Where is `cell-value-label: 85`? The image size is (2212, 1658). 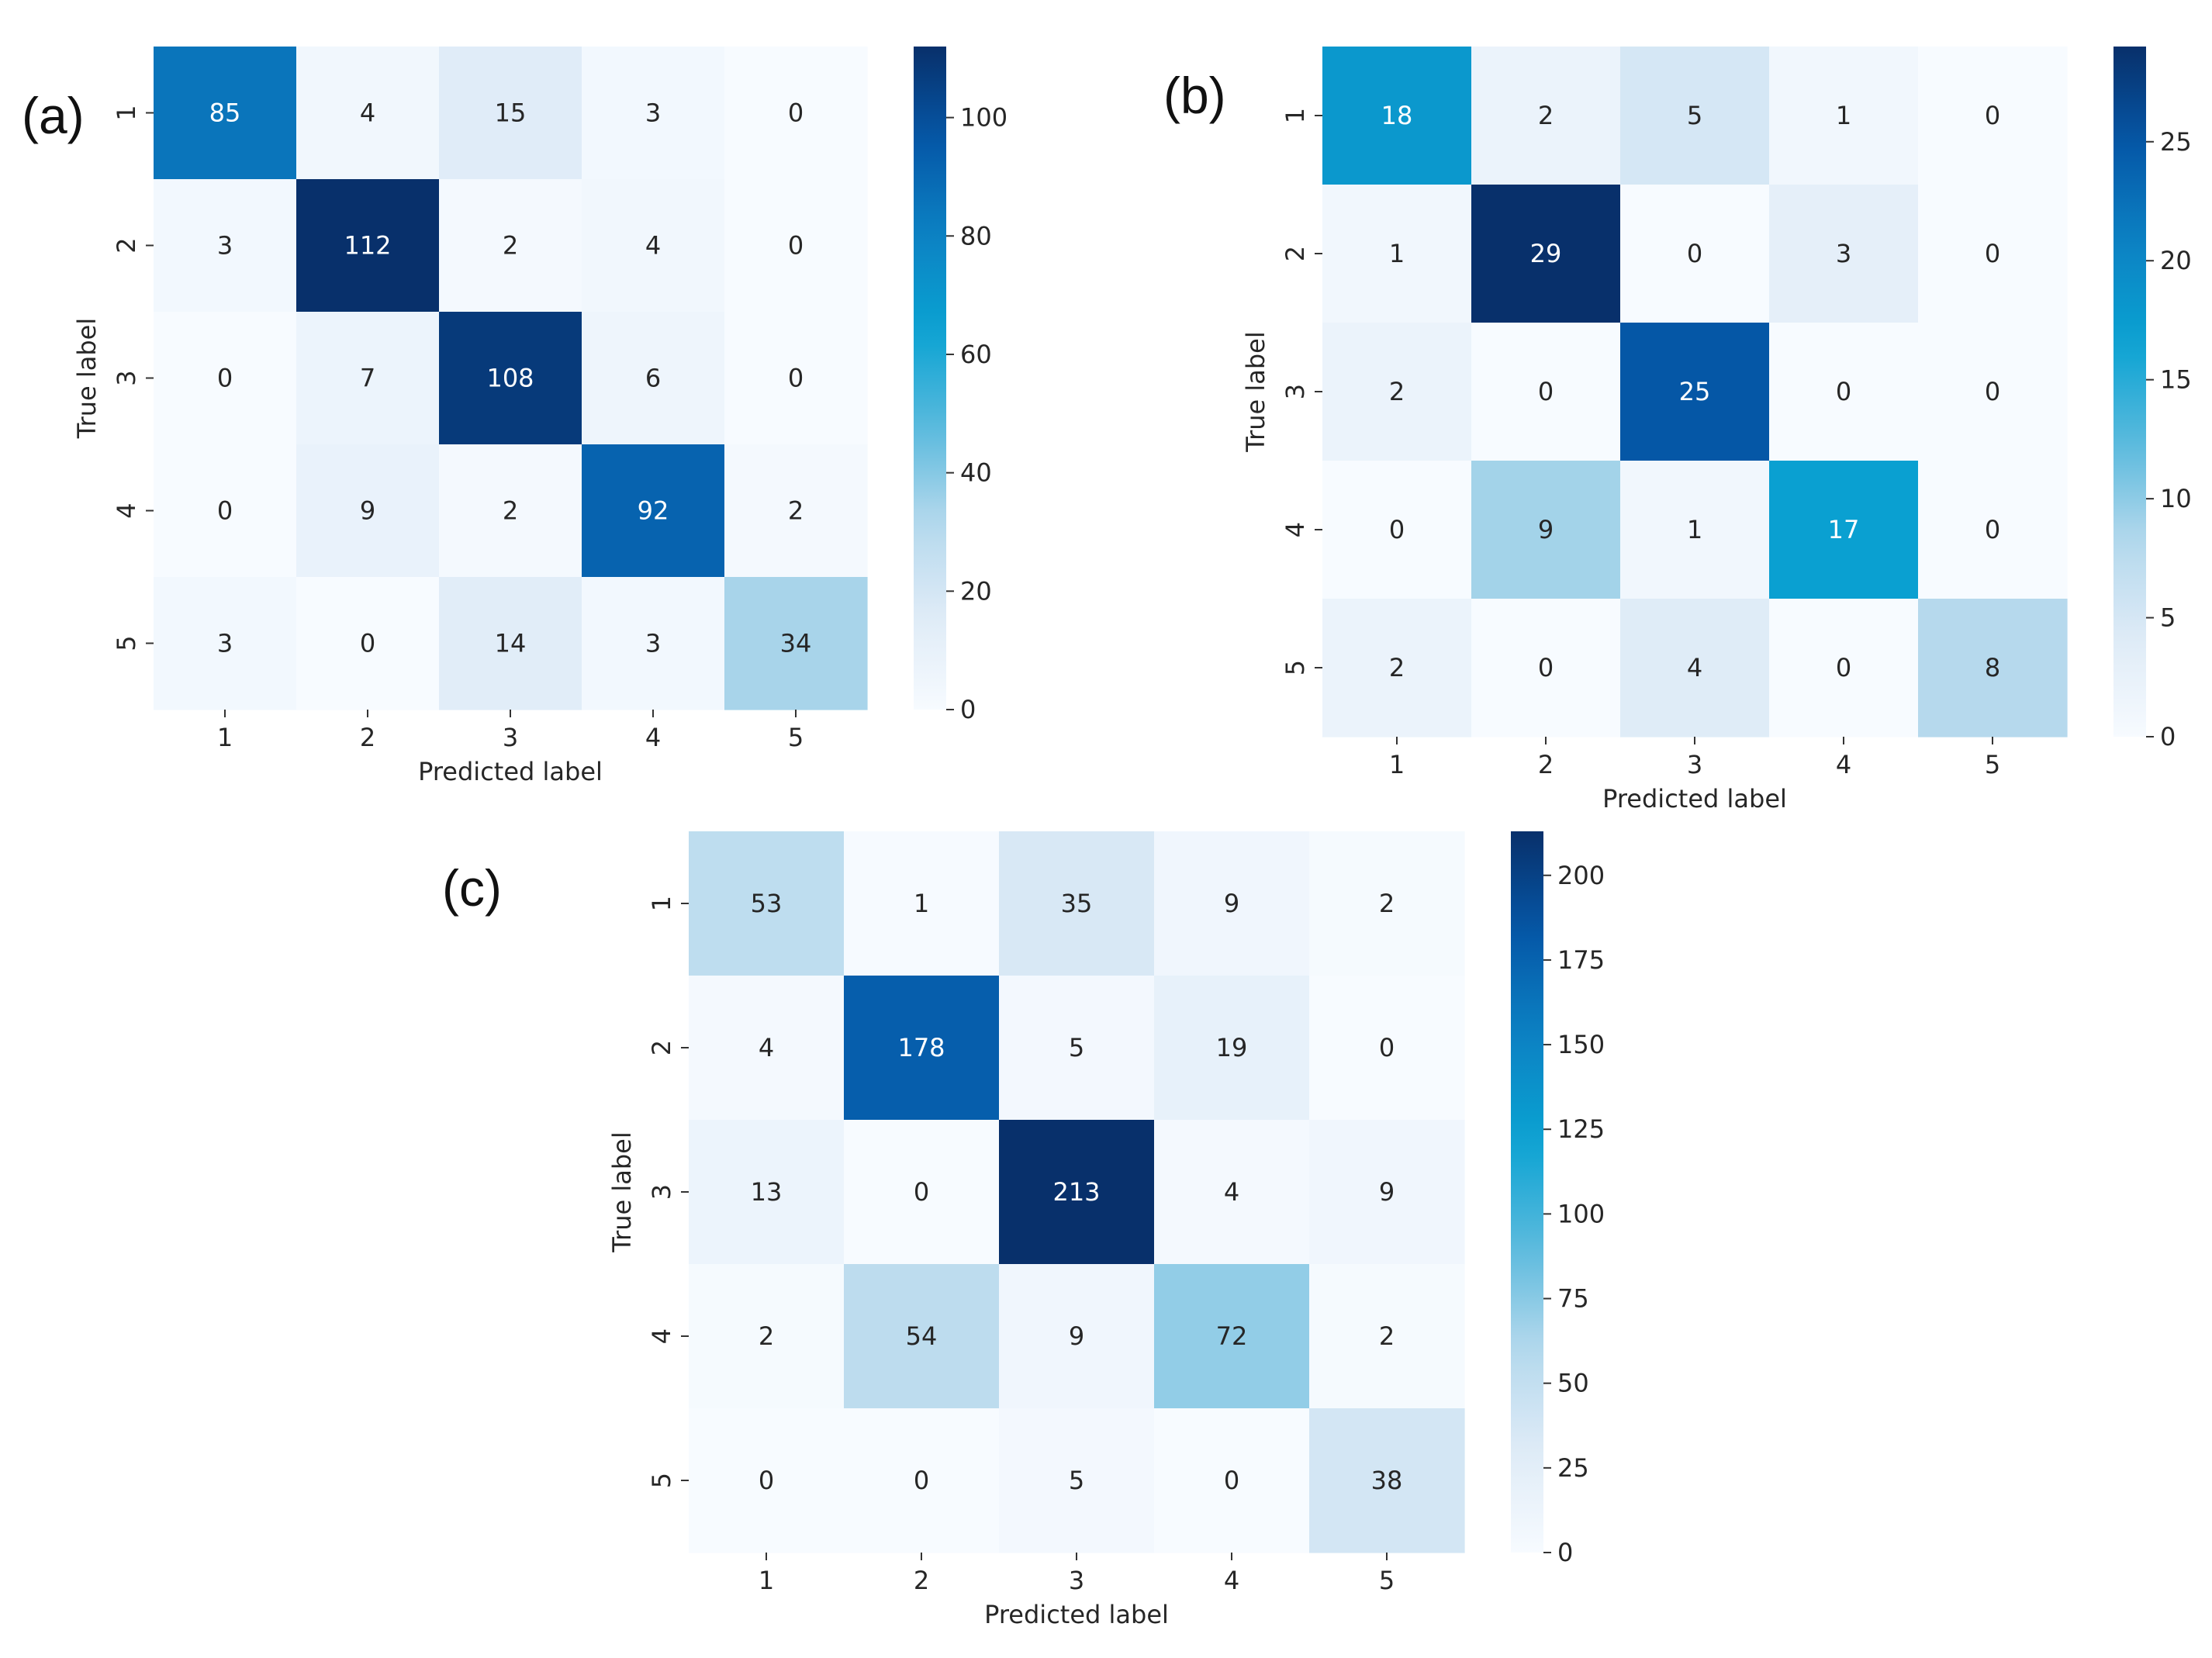 cell-value-label: 85 is located at coordinates (225, 113).